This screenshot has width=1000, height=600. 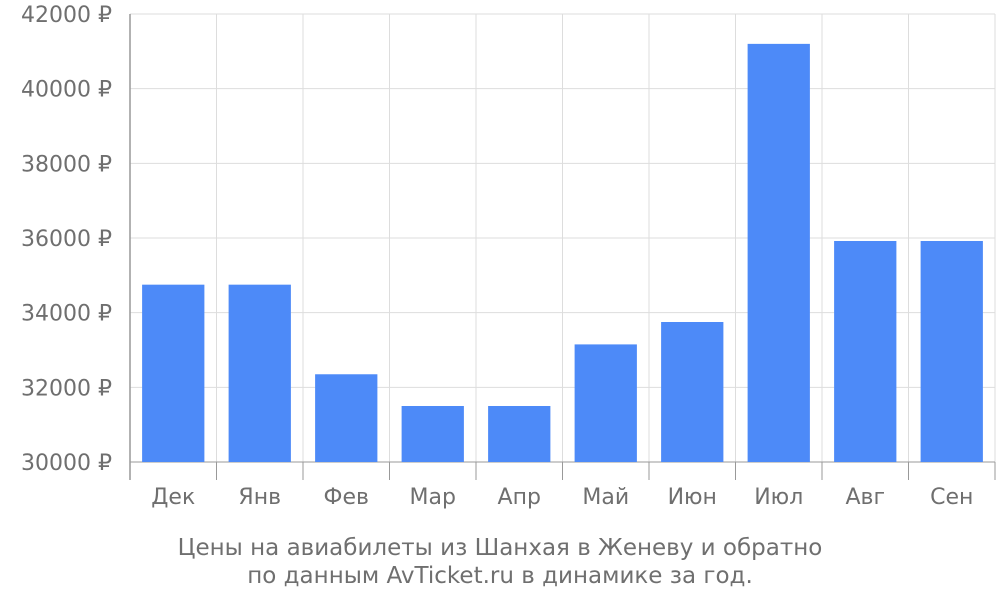 What do you see at coordinates (66, 164) in the screenshot?
I see `y-tick-label: 38000 ₽` at bounding box center [66, 164].